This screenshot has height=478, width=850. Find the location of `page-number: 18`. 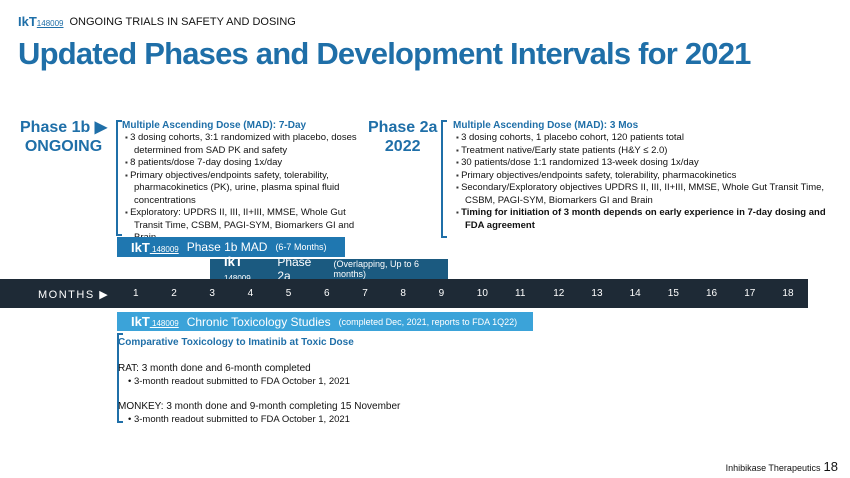

page-number: 18 is located at coordinates (830, 466).